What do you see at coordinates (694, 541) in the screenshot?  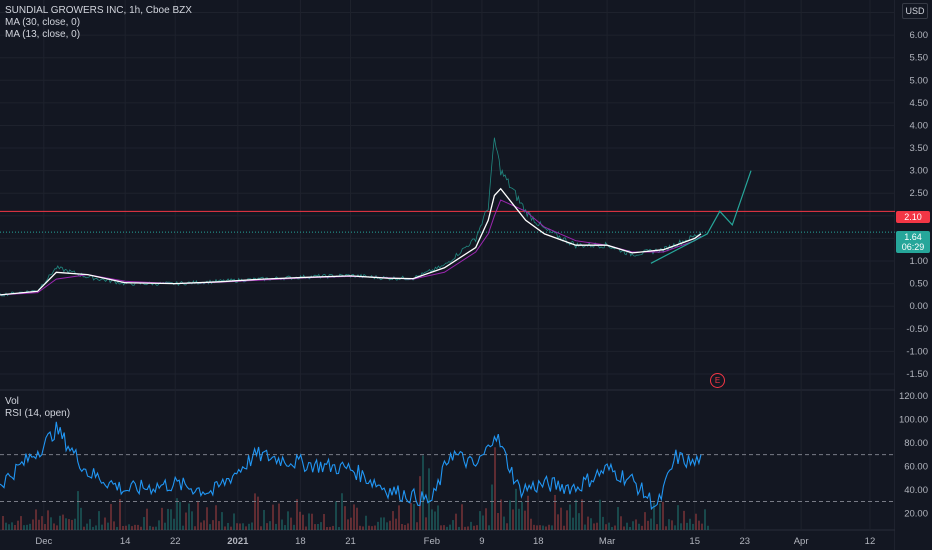 I see `time-tick-label: 15` at bounding box center [694, 541].